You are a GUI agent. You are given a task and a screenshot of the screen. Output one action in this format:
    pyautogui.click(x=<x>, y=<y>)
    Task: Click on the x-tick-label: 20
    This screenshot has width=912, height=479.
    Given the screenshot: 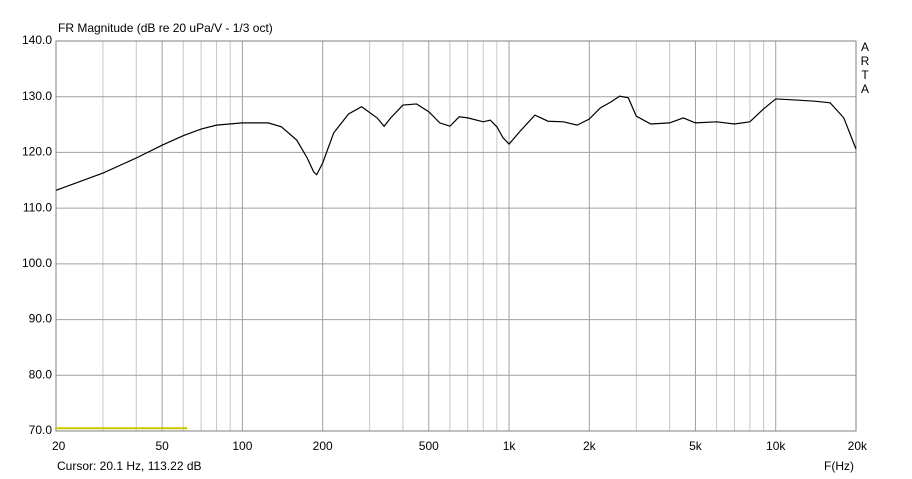 What is the action you would take?
    pyautogui.click(x=59, y=446)
    